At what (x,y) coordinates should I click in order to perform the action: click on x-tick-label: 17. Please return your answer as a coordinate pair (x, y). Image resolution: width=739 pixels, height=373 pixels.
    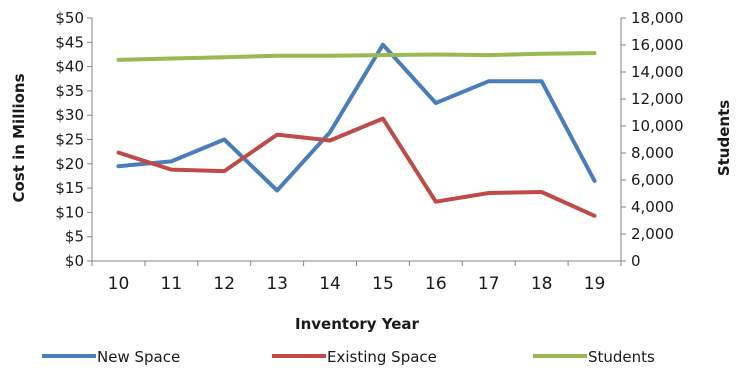
    Looking at the image, I should click on (489, 284).